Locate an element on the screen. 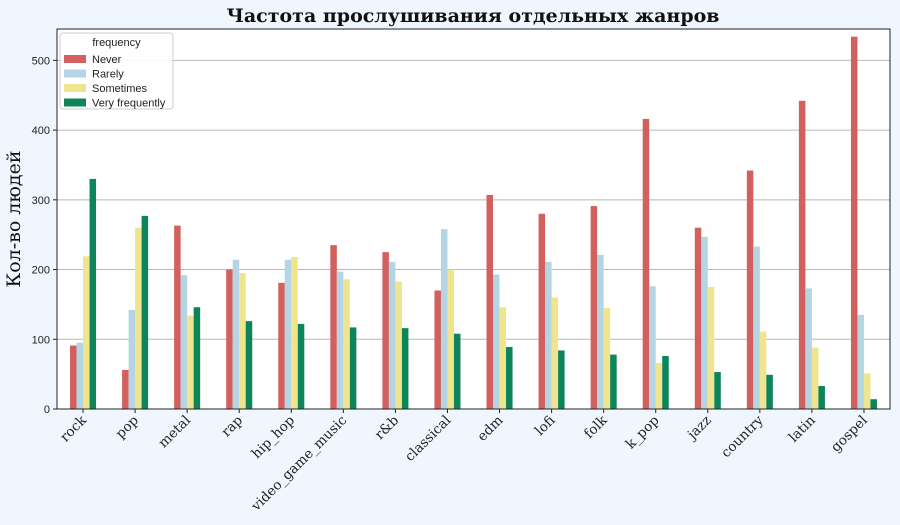 The image size is (900, 525). x-tick-label: pop is located at coordinates (127, 427).